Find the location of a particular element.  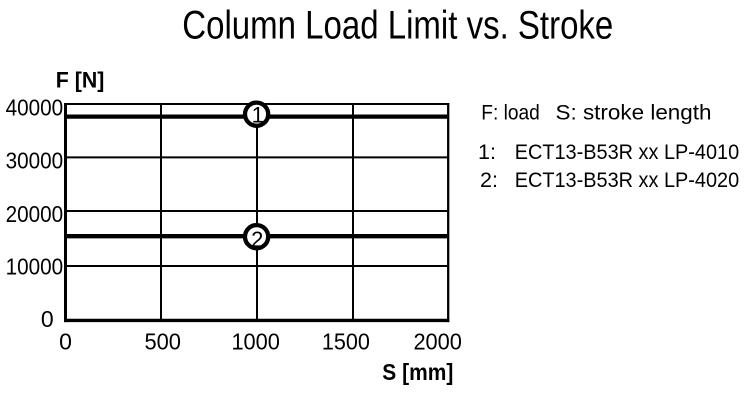

svg-text: ECT13-B53R xx LP-4010 is located at coordinates (627, 152).